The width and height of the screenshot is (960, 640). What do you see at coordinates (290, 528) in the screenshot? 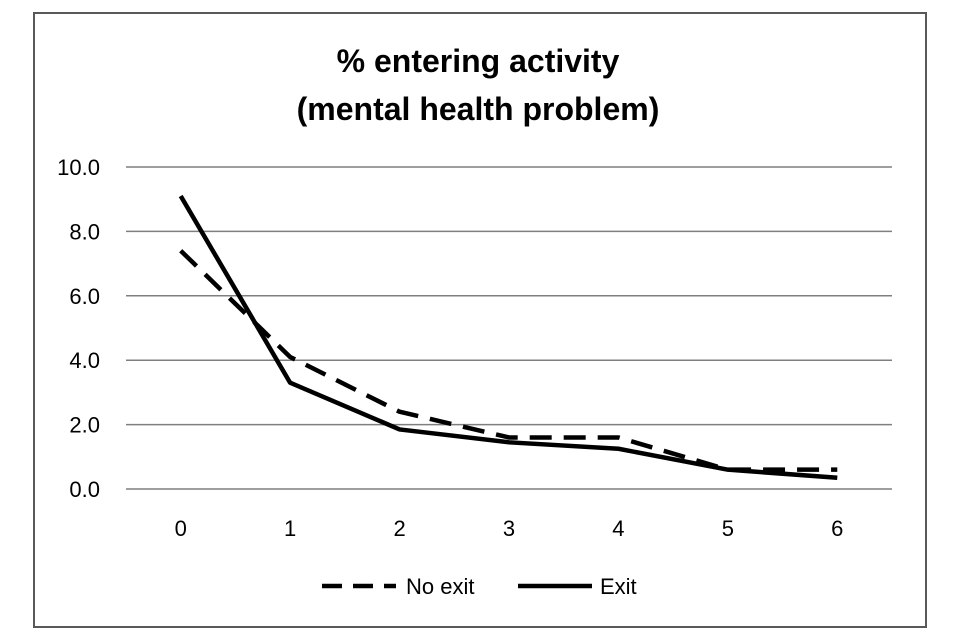
I see `x-tick-label: 1` at bounding box center [290, 528].